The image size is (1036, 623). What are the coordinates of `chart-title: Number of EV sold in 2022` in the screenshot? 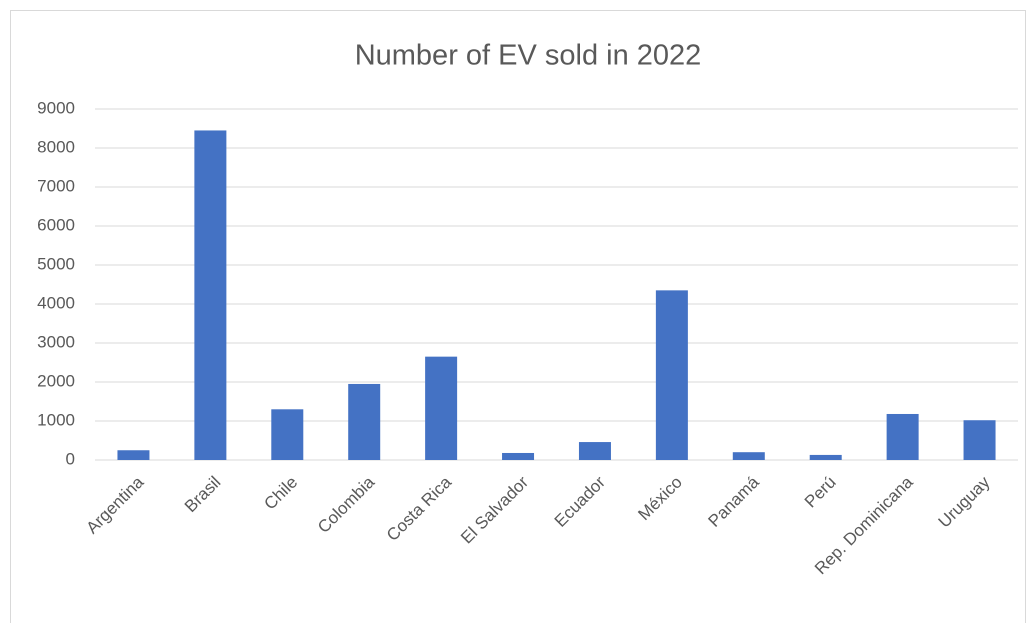 It's located at (528, 56).